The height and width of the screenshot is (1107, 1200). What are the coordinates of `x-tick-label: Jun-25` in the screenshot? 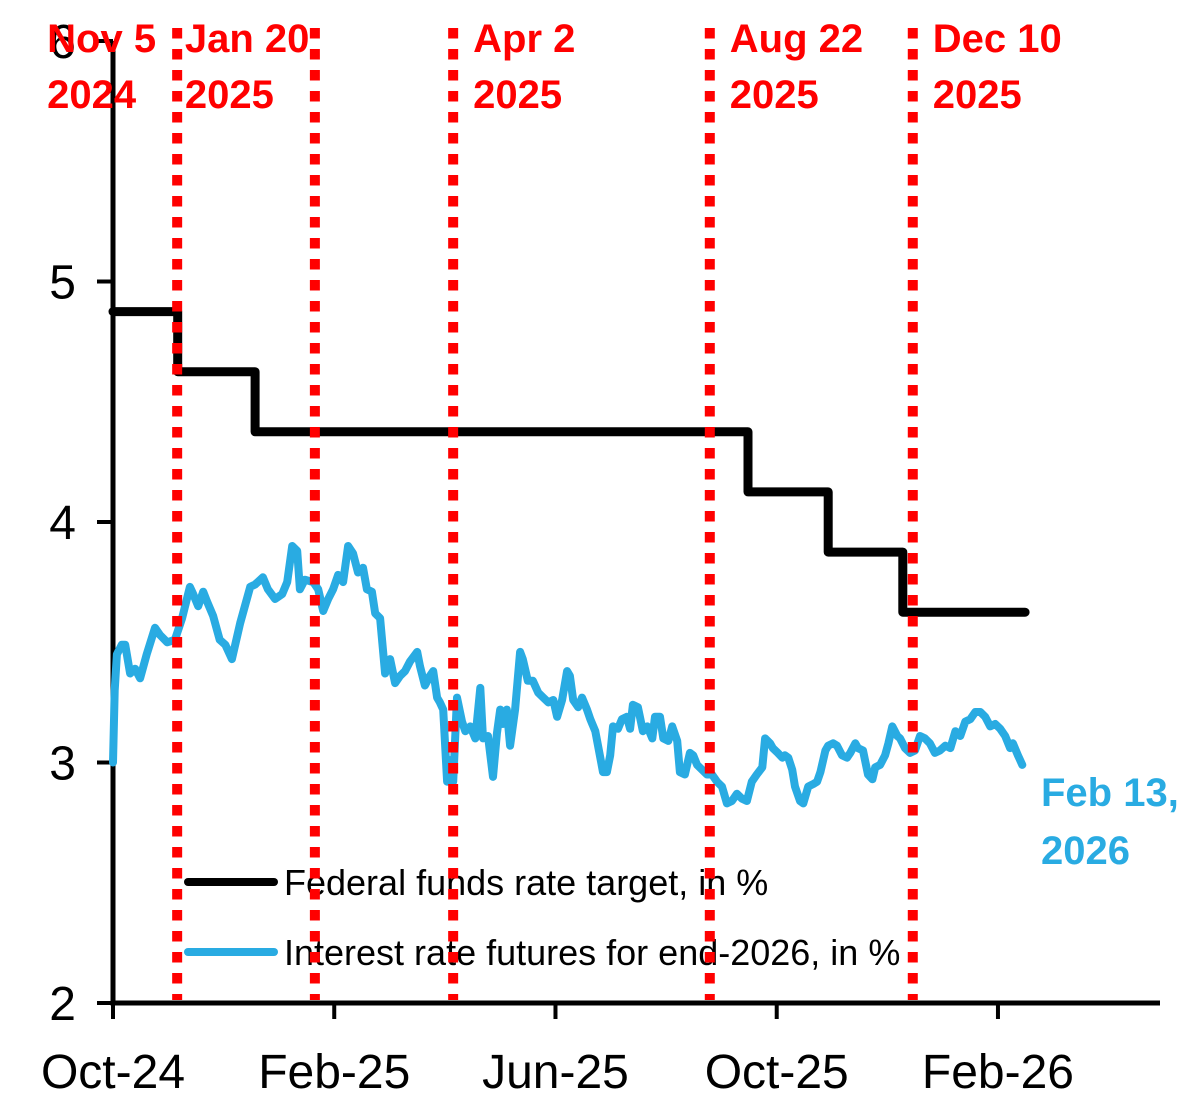 It's located at (555, 1072).